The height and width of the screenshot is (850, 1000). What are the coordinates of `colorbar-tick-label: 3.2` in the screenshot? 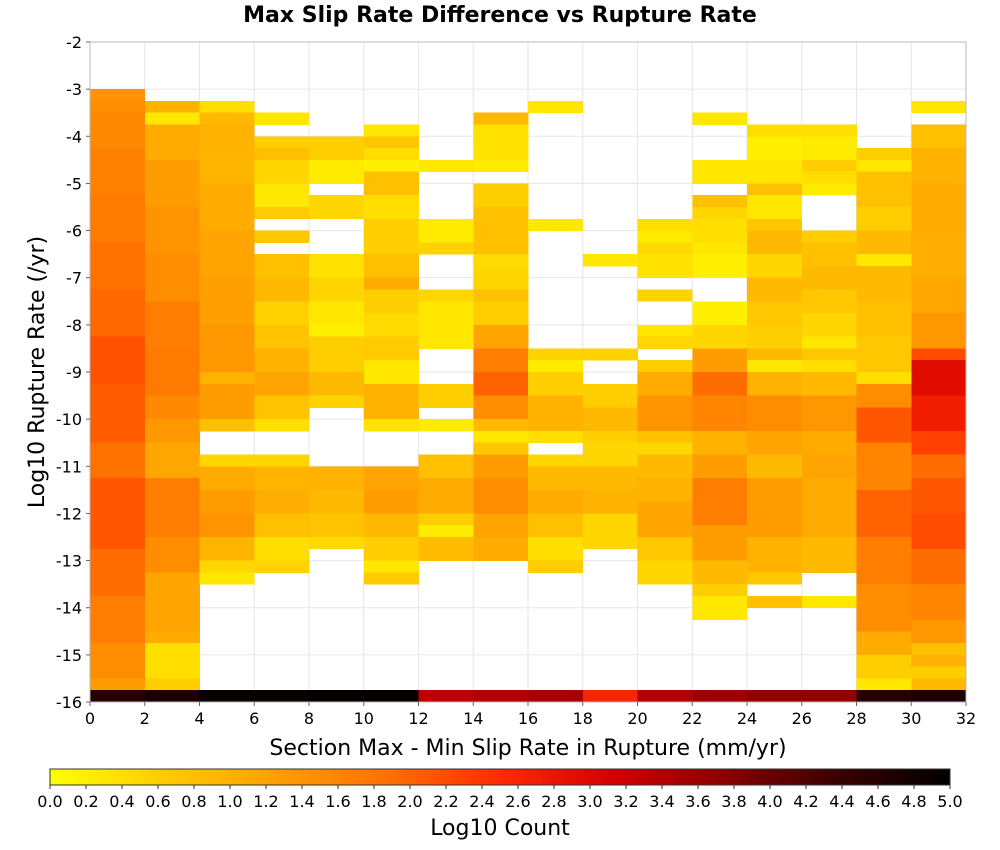 It's located at (625, 801).